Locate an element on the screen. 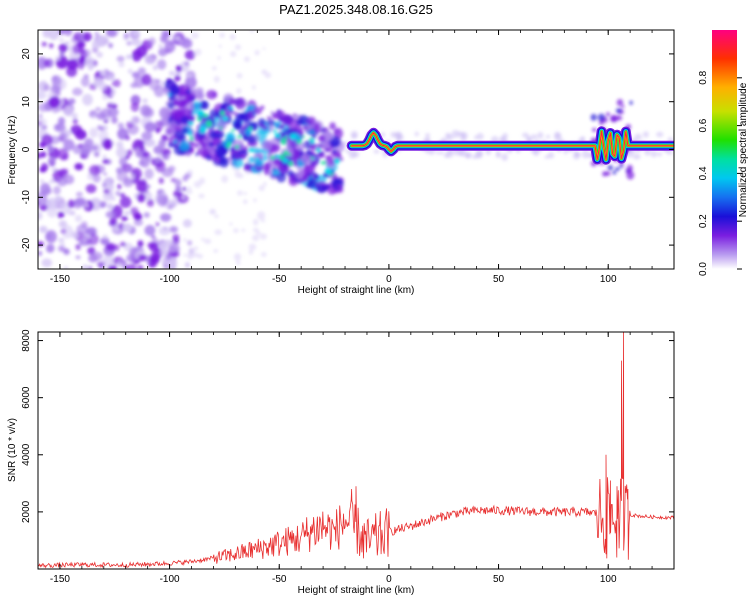 This screenshot has height=605, width=750. ridge-layer is located at coordinates (512, 145).